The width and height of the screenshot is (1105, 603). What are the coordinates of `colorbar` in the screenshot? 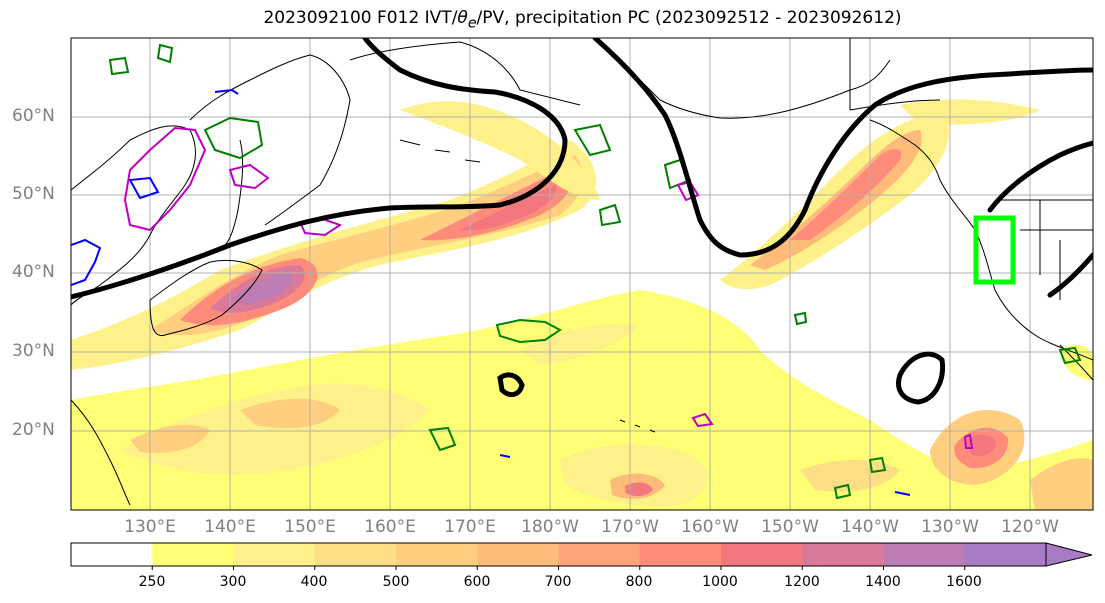 It's located at (581, 556).